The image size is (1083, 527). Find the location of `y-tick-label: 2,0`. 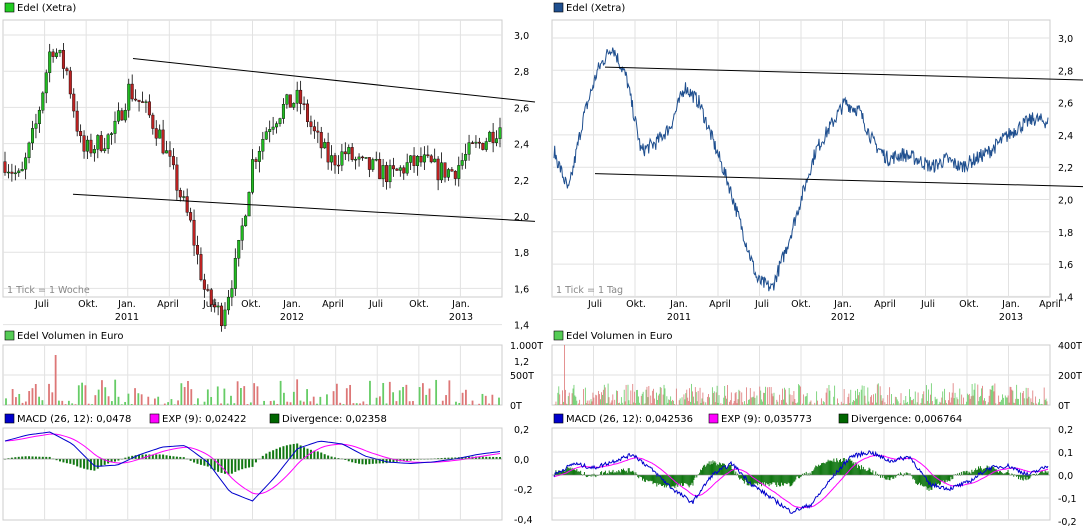

y-tick-label: 2,0 is located at coordinates (521, 217).